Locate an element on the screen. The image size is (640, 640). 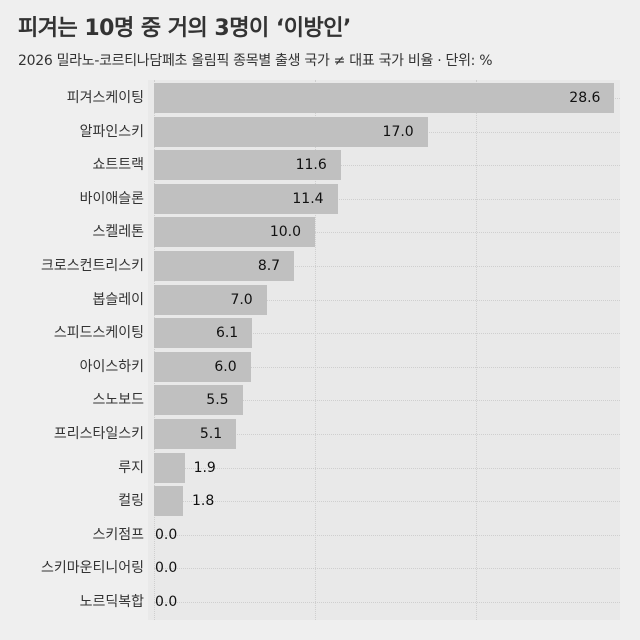
bar-row: 스키마운티니어링 0.0 is located at coordinates (320, 568).